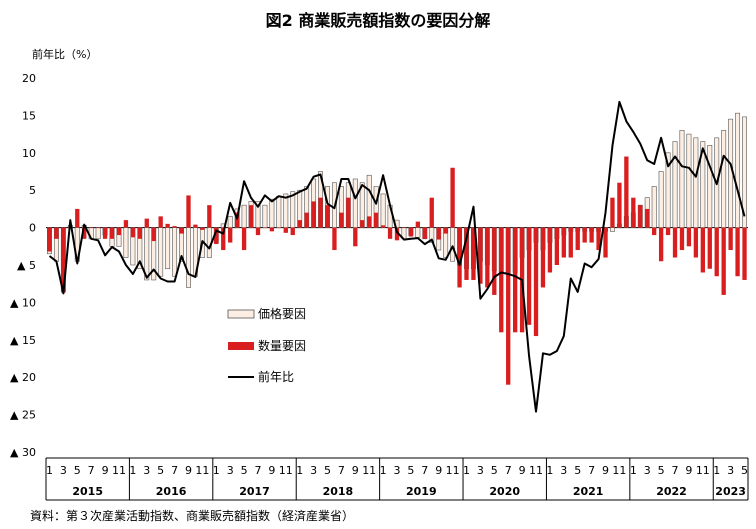  I want to click on year-label: 2020, so click(504, 491).